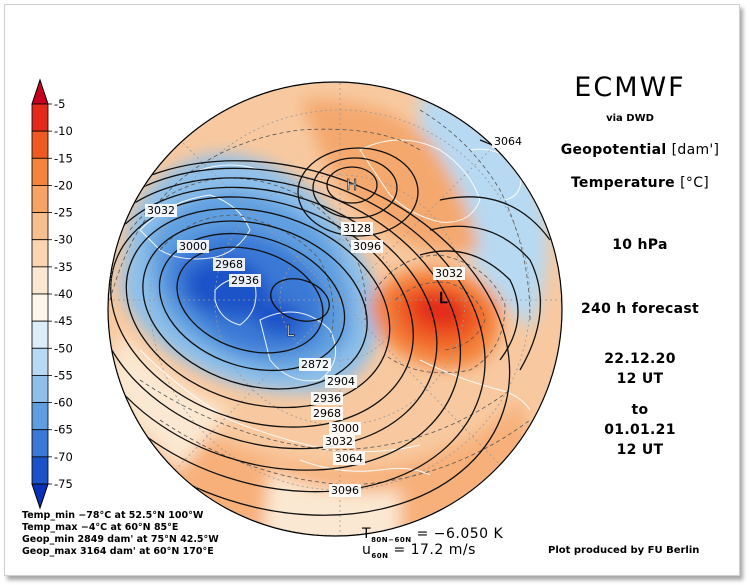 Image resolution: width=750 pixels, height=585 pixels. What do you see at coordinates (120, 539) in the screenshot?
I see `geop-min-stat: Geop_min 2849 dam' at 75°N 42.5°W` at bounding box center [120, 539].